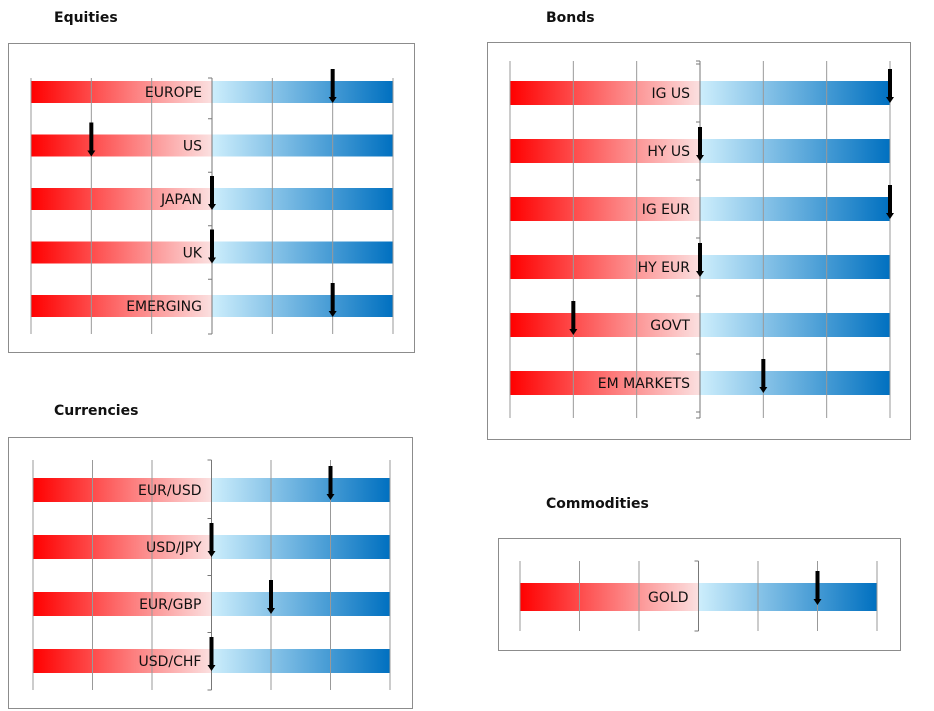 Image resolution: width=934 pixels, height=711 pixels. I want to click on commodities-bar-positive, so click(787, 597).